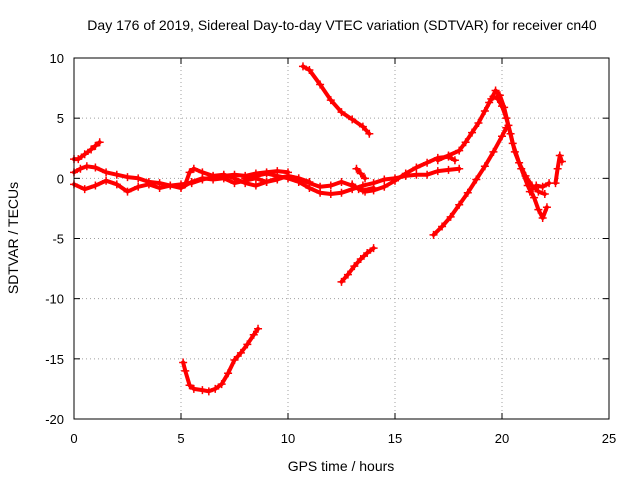 This screenshot has height=480, width=640. What do you see at coordinates (58, 239) in the screenshot?
I see `y-tick-label: -5` at bounding box center [58, 239].